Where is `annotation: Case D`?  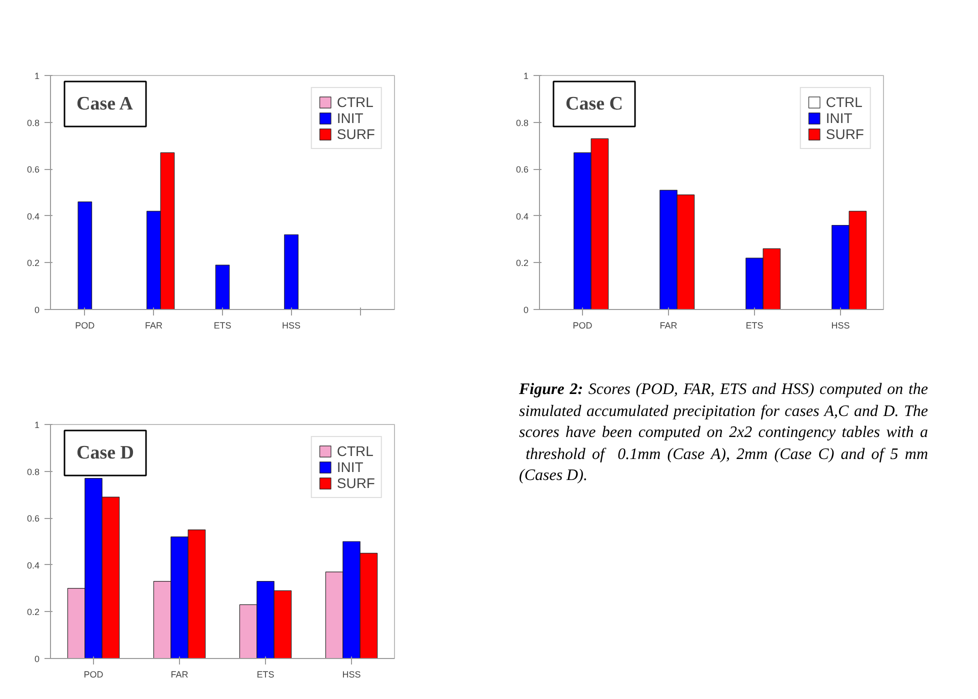
annotation: Case D is located at coordinates (105, 453).